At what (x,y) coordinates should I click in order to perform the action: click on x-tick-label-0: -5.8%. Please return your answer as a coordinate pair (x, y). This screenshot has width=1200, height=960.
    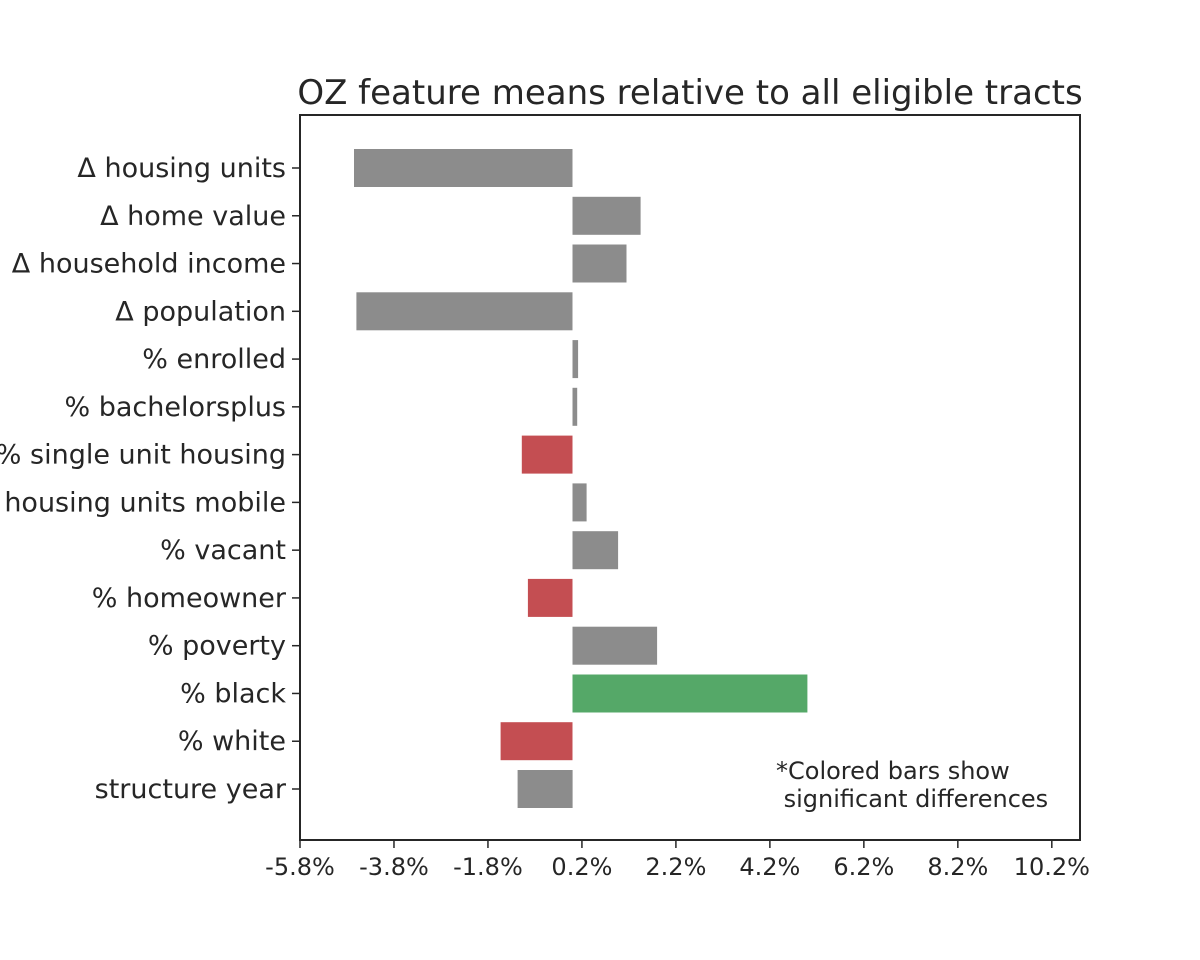
    Looking at the image, I should click on (300, 867).